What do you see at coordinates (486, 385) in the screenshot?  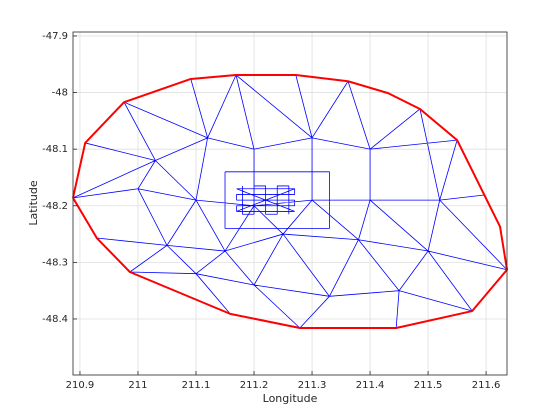 I see `x-tick-label: 211.6` at bounding box center [486, 385].